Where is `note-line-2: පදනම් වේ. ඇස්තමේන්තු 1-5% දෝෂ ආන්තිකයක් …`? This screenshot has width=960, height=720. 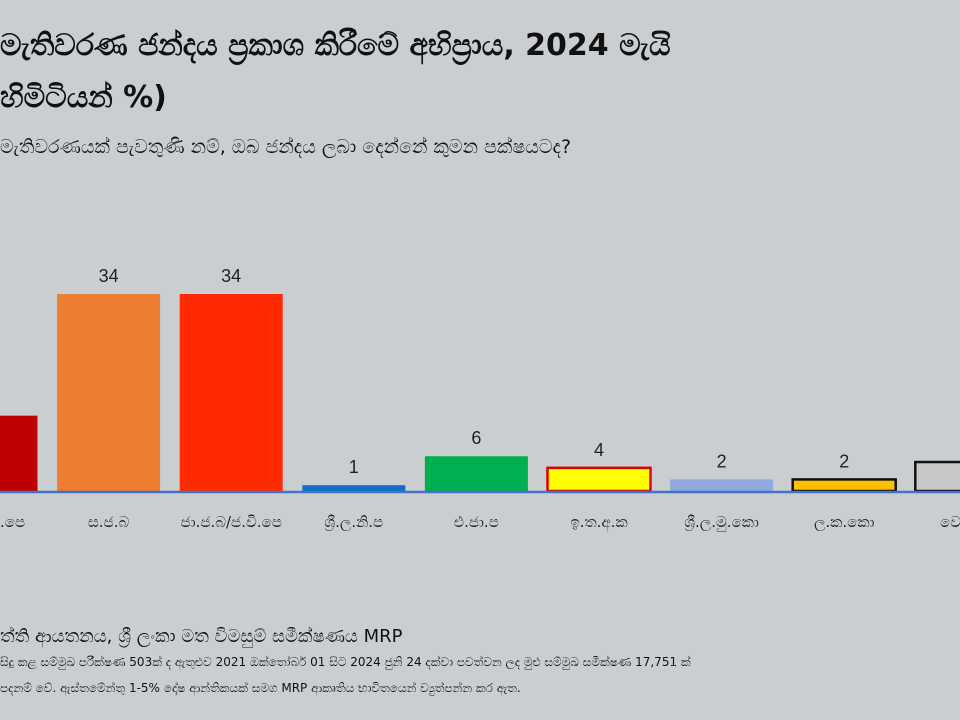 note-line-2: පදනම් වේ. ඇස්තමේන්තු 1-5% දෝෂ ආන්තිකයක් … is located at coordinates (260, 688).